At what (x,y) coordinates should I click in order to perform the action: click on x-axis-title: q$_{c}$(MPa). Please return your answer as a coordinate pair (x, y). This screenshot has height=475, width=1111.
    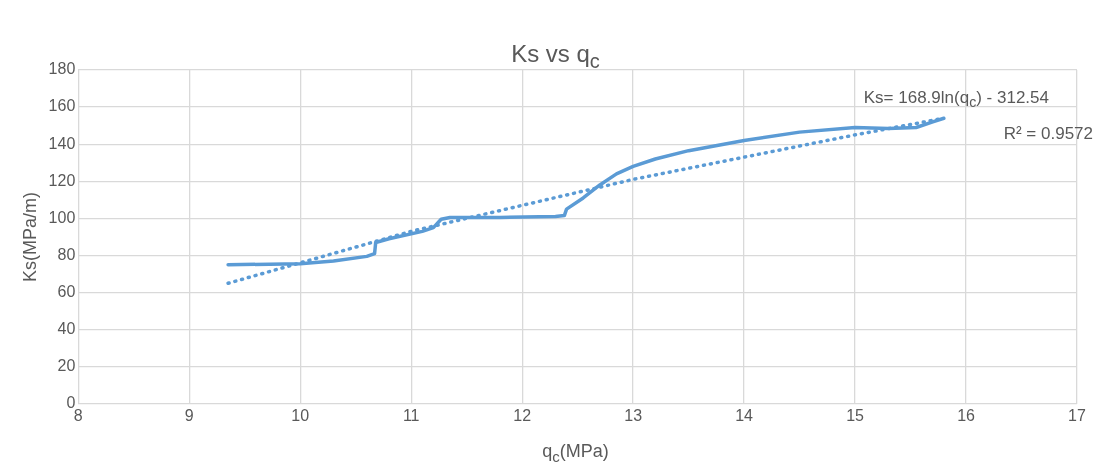
    Looking at the image, I should click on (575, 453).